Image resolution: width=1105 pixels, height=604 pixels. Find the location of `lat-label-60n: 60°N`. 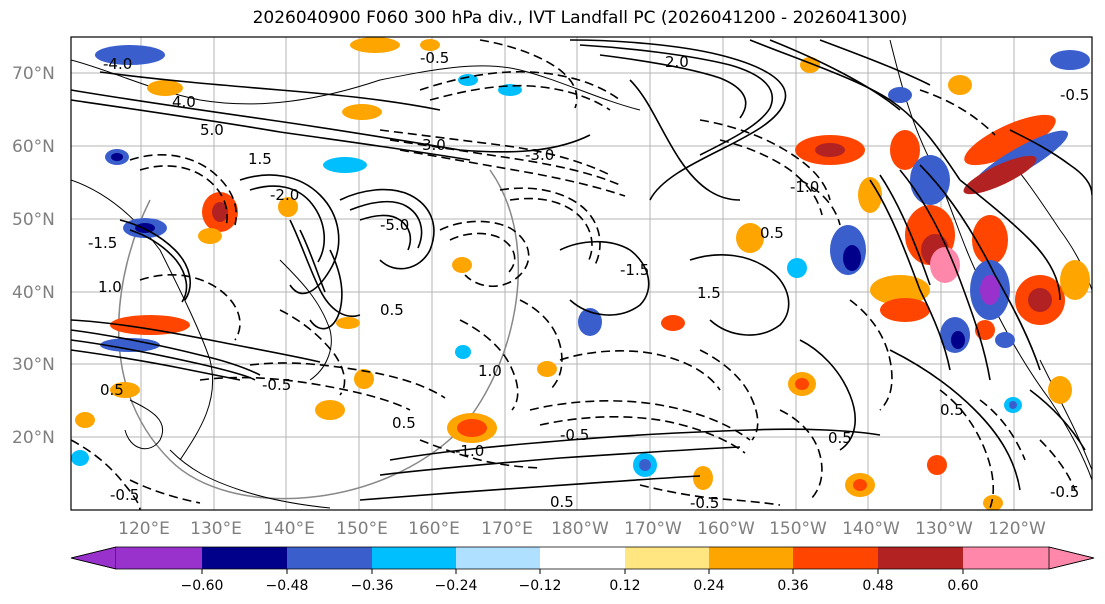

lat-label-60n: 60°N is located at coordinates (33, 147).